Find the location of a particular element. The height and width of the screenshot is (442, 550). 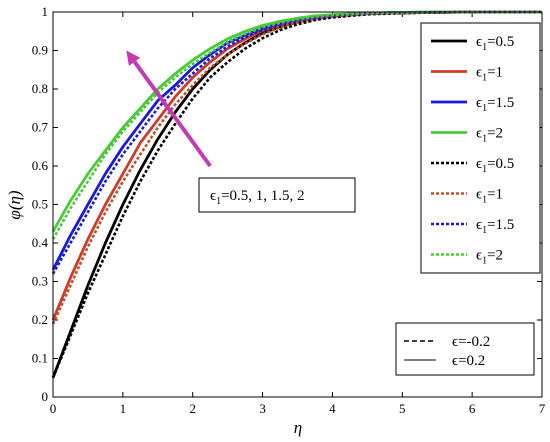

style-legend-label: ϵ=0.2 is located at coordinates (468, 361).